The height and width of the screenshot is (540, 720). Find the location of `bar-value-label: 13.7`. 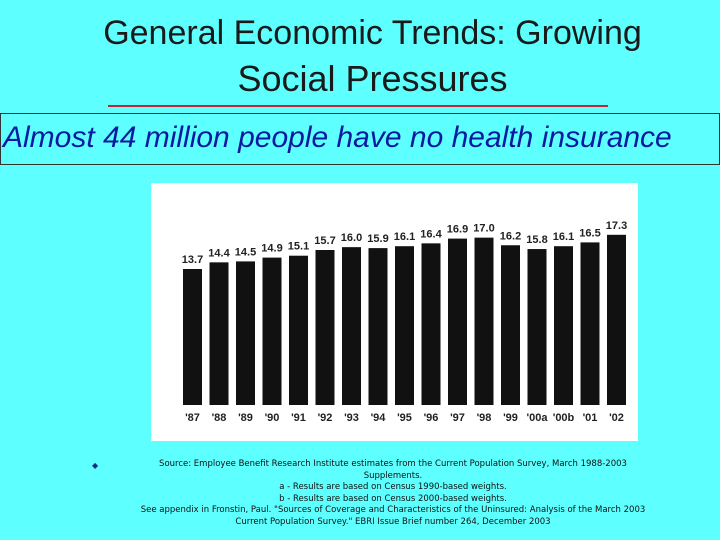

bar-value-label: 13.7 is located at coordinates (192, 260).